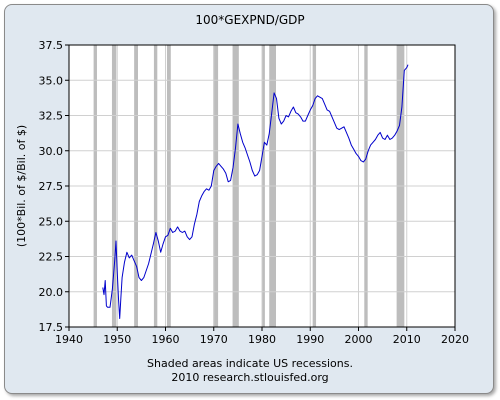 Image resolution: width=500 pixels, height=400 pixels. Describe the element at coordinates (249, 377) in the screenshot. I see `footer-source: 2010 research.stlouisfed.org` at that location.